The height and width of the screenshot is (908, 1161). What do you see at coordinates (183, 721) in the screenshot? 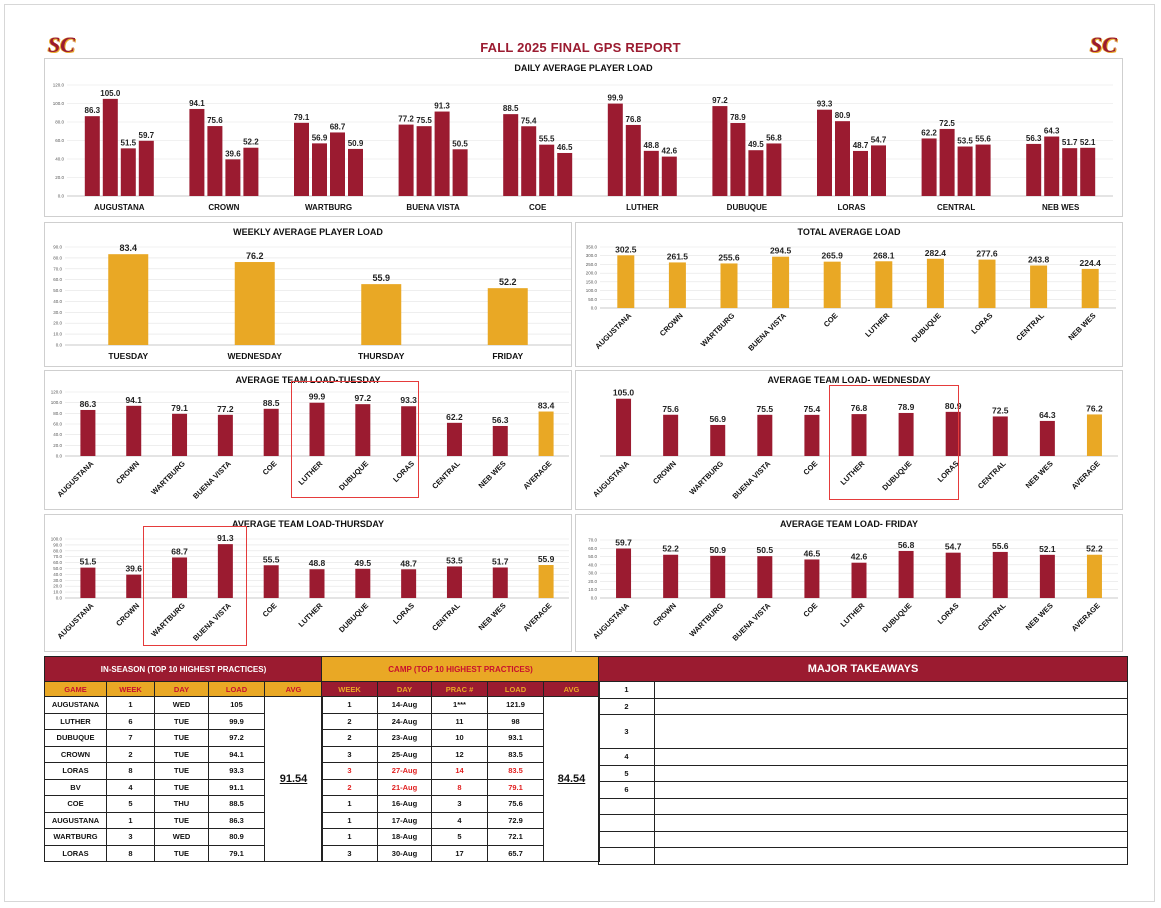
I see `table-row: LUTHER 6 TUE 99.9` at bounding box center [183, 721].